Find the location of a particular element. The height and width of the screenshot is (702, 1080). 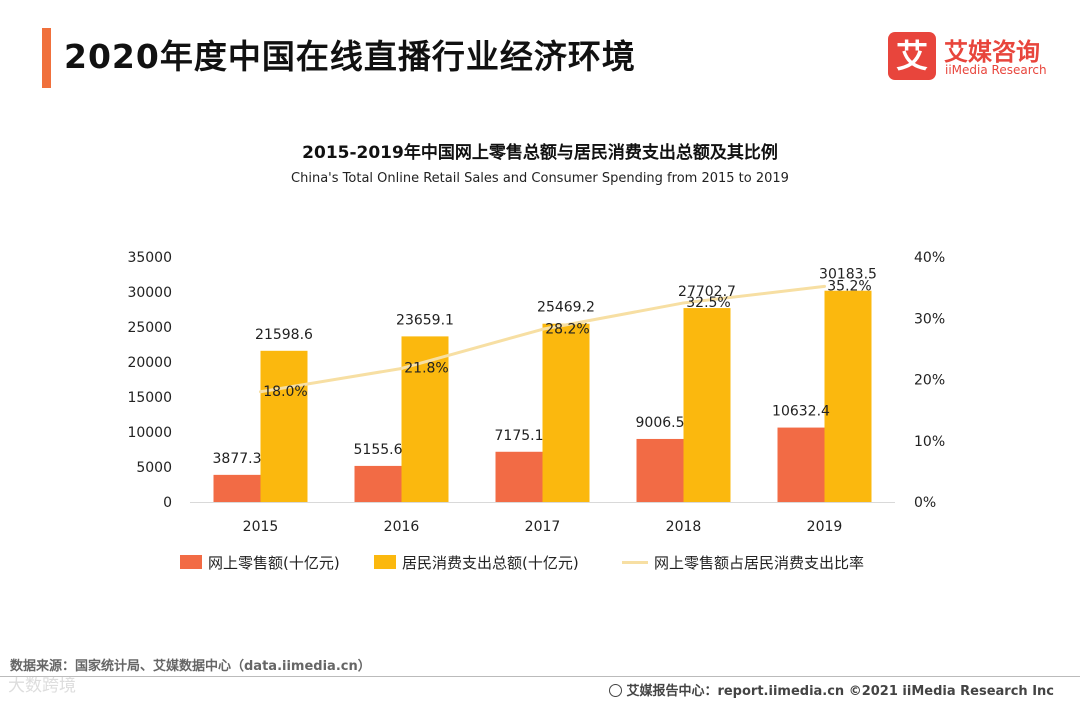

x-tick-label: 2019 is located at coordinates (825, 527).